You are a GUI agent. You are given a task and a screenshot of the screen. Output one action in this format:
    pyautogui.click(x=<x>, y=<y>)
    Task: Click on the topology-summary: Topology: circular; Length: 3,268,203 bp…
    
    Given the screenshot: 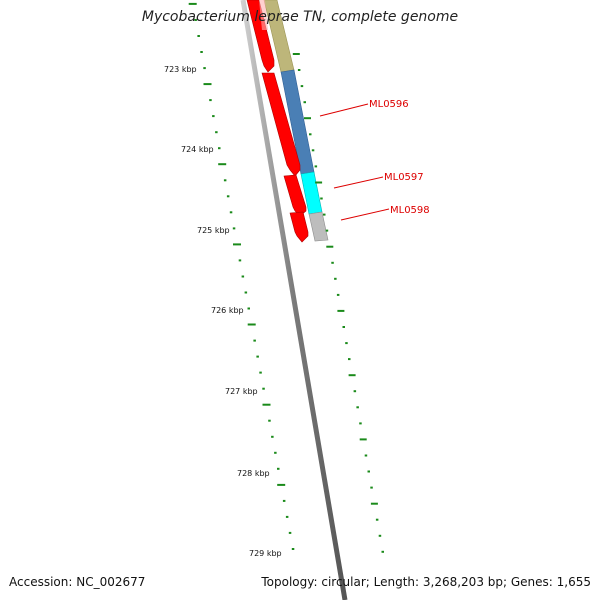 What is the action you would take?
    pyautogui.click(x=426, y=582)
    